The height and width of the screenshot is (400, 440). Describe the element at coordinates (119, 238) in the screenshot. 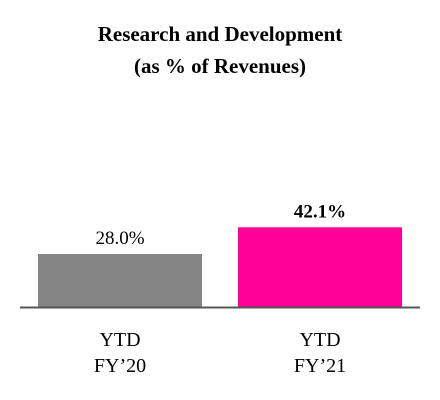

I see `value-label-0: 28.0%` at that location.